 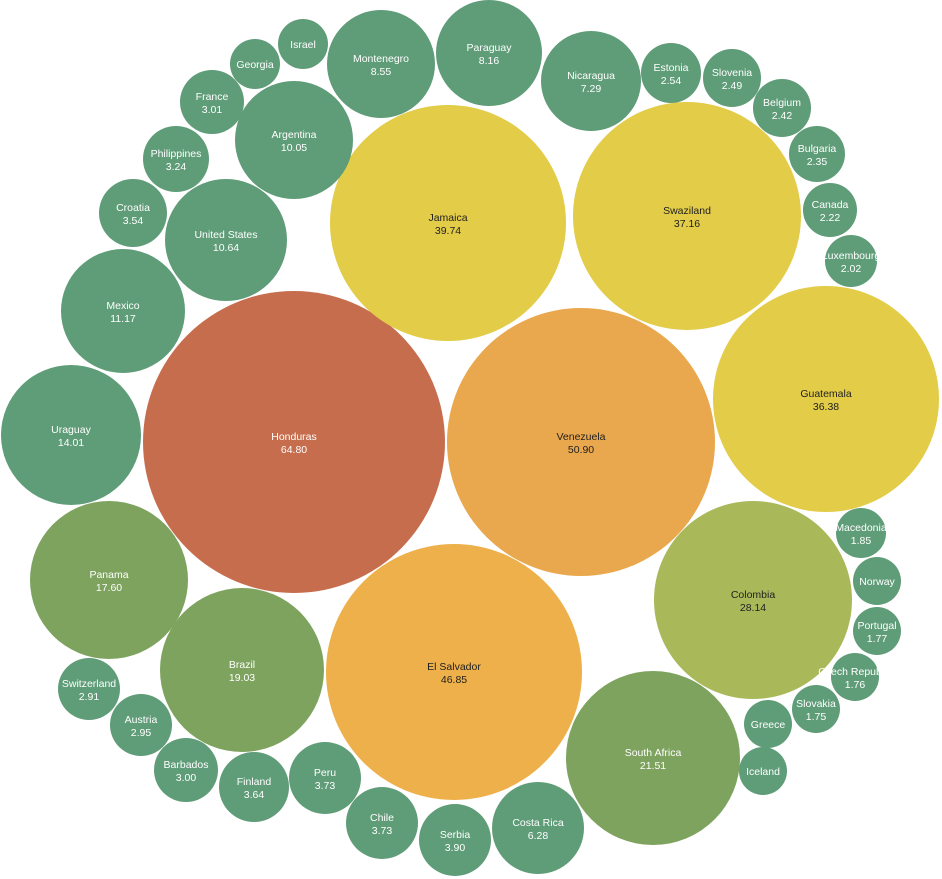 I want to click on bubble-value-label: 64.80, so click(x=294, y=450).